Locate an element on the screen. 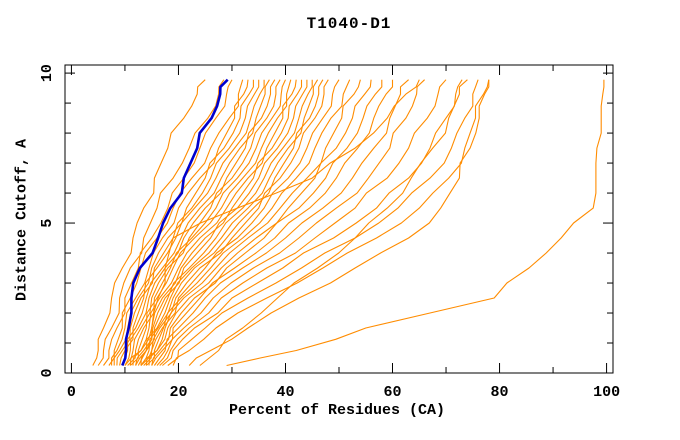 The image size is (680, 440). x-tick-label: 100 is located at coordinates (606, 392).